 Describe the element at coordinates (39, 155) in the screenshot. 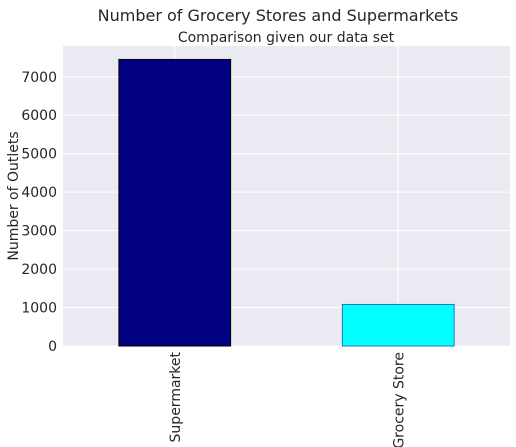

I see `y-tick-label: 5000` at that location.